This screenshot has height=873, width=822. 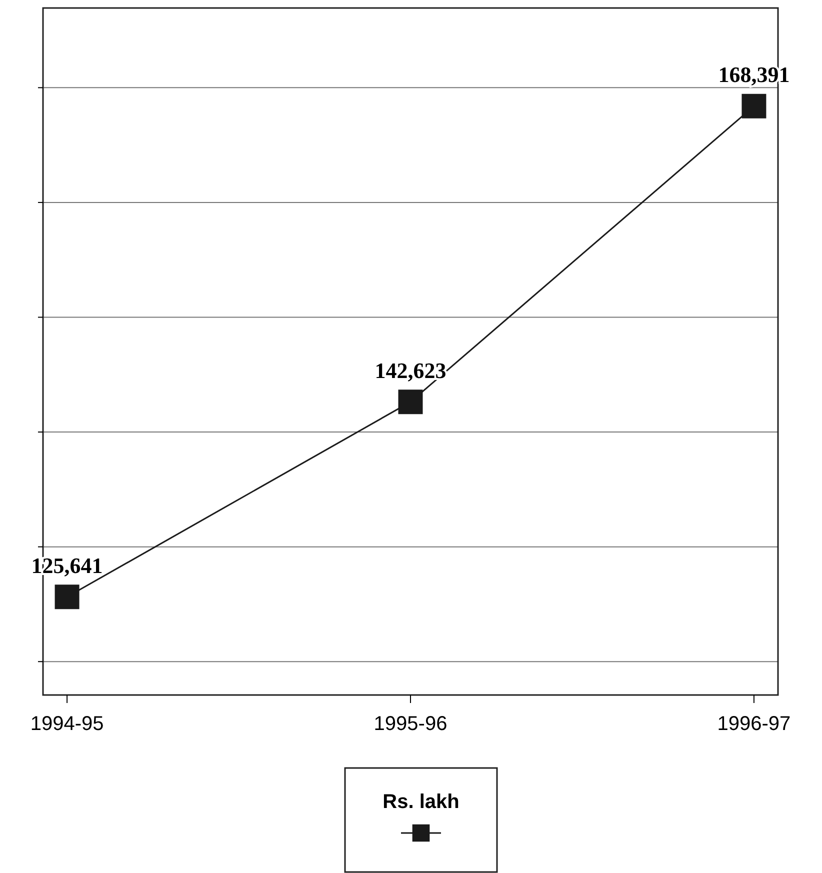 What do you see at coordinates (410, 370) in the screenshot?
I see `data-label: 142,623` at bounding box center [410, 370].